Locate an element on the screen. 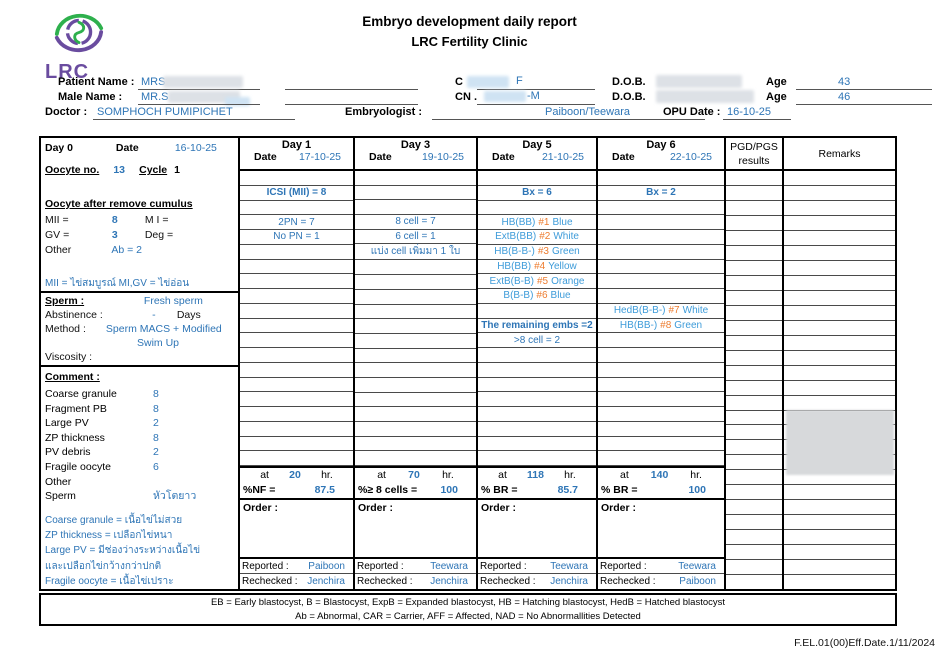 The height and width of the screenshot is (658, 939). embryo-color-tag: Green is located at coordinates (688, 325).